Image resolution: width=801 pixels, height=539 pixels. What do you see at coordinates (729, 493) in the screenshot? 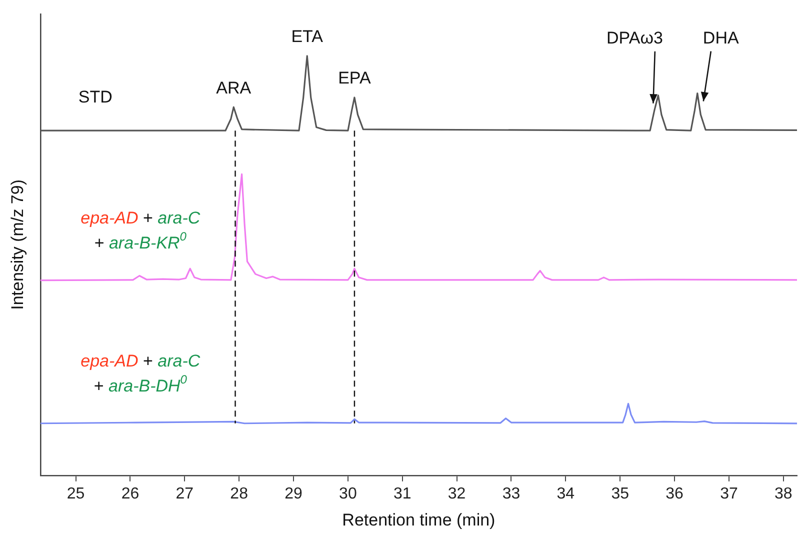
I see `x-tick-label: 37` at bounding box center [729, 493].